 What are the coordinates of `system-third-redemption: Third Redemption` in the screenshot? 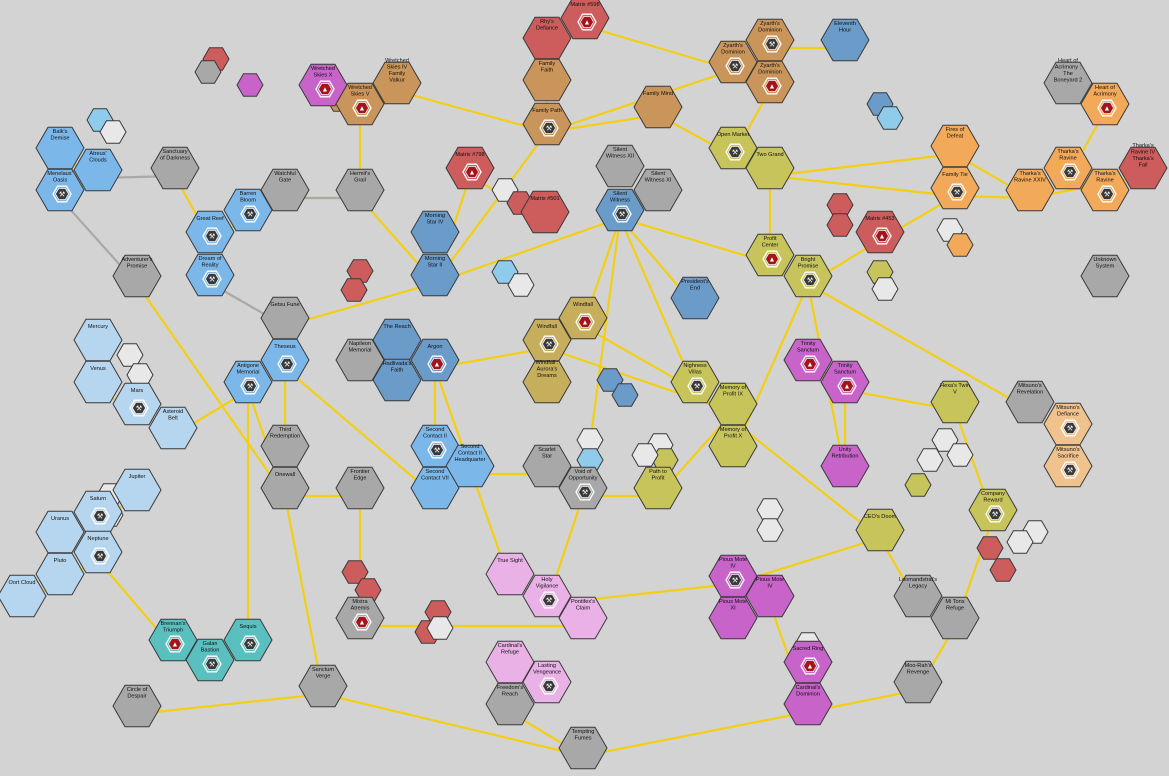 It's located at (285, 446).